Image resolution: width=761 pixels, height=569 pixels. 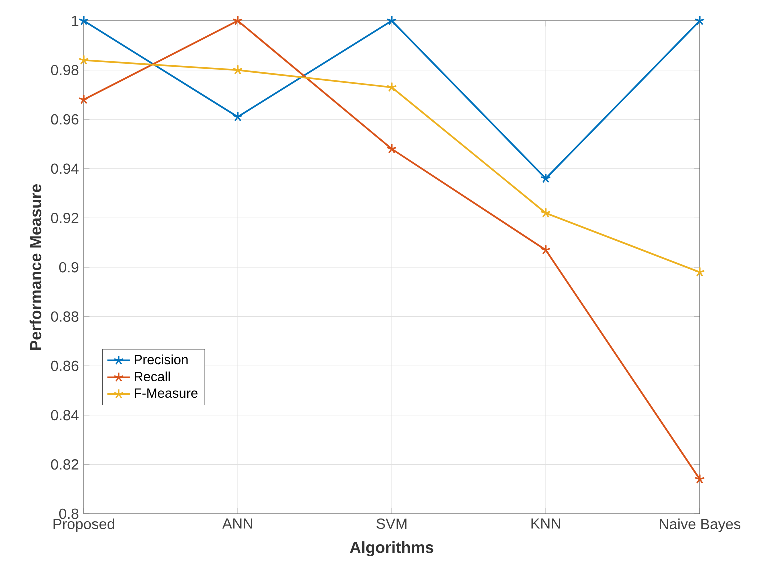 I want to click on y-axis-title: Performance Measure, so click(x=36, y=267).